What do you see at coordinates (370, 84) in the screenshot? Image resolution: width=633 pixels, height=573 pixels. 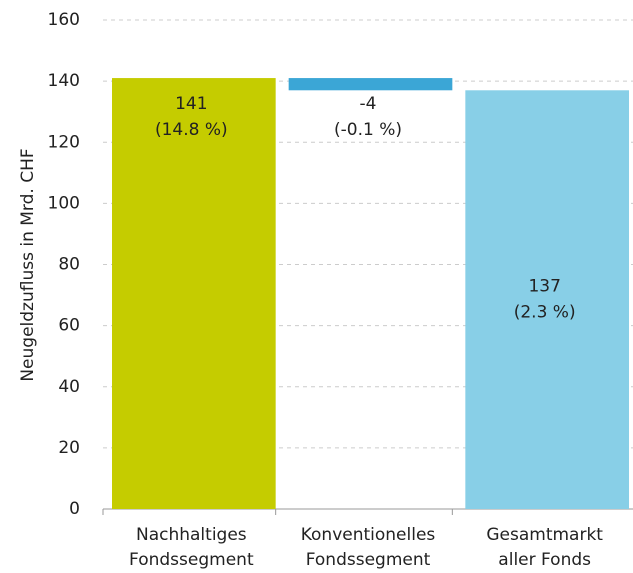 I see `bar` at bounding box center [370, 84].